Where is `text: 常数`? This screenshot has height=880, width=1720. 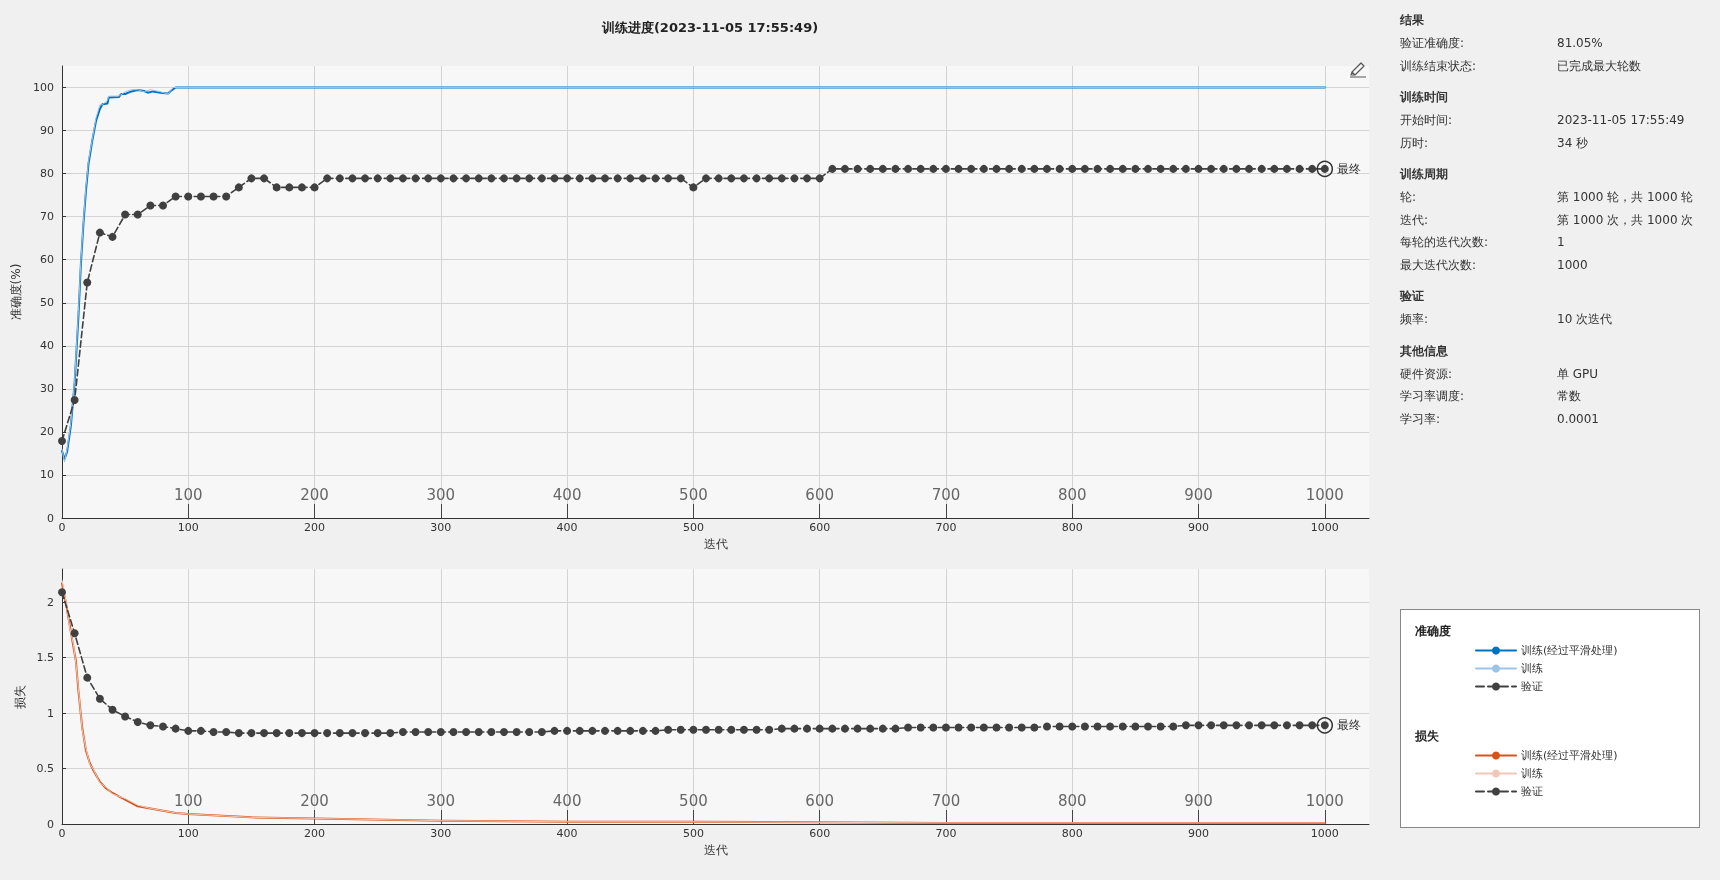
text: 常数 is located at coordinates (1569, 396).